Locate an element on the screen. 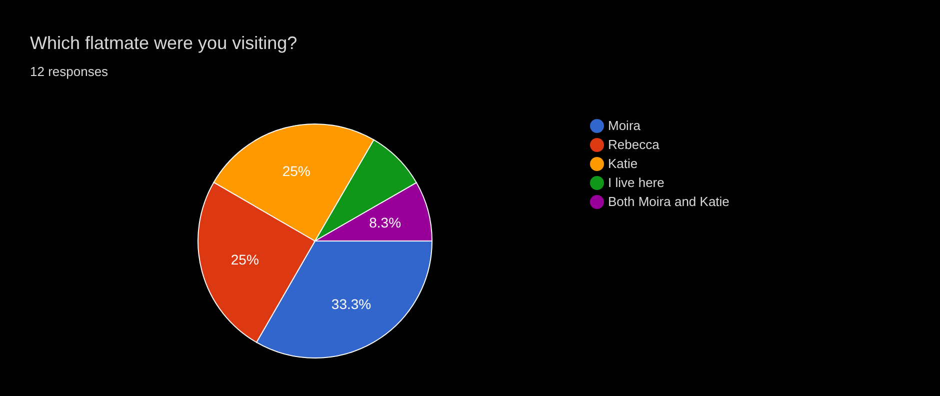  legend-label: Moira is located at coordinates (624, 125).